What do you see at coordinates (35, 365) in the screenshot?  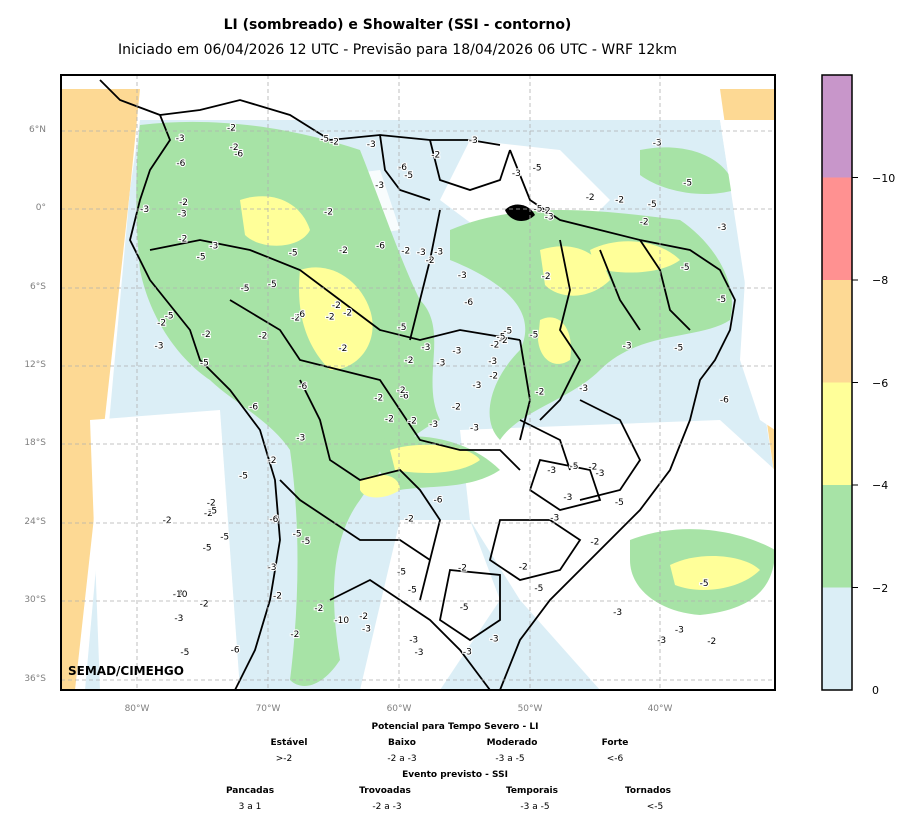 I see `lat-tick: 12°S` at bounding box center [35, 365].